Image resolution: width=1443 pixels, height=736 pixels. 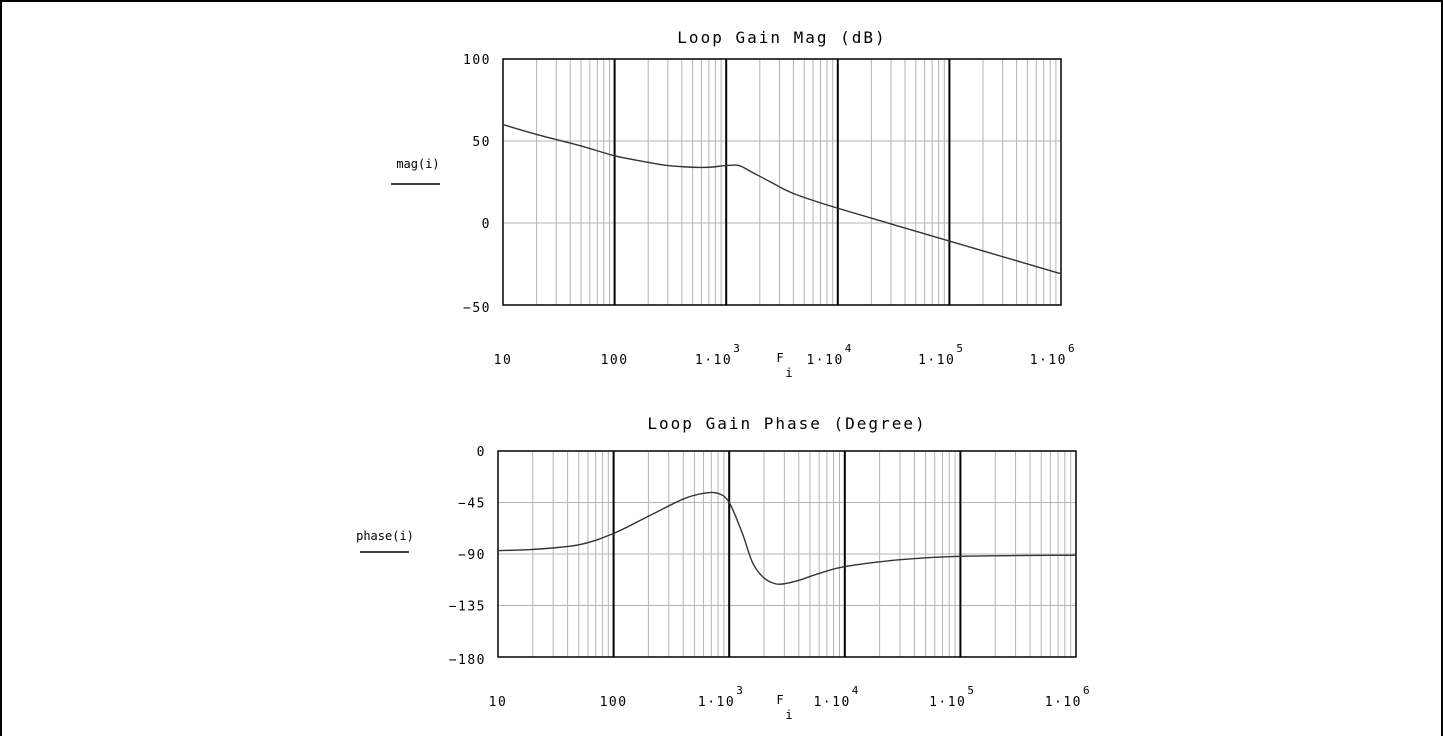 I want to click on y-tick-label: −180, so click(x=467, y=660).